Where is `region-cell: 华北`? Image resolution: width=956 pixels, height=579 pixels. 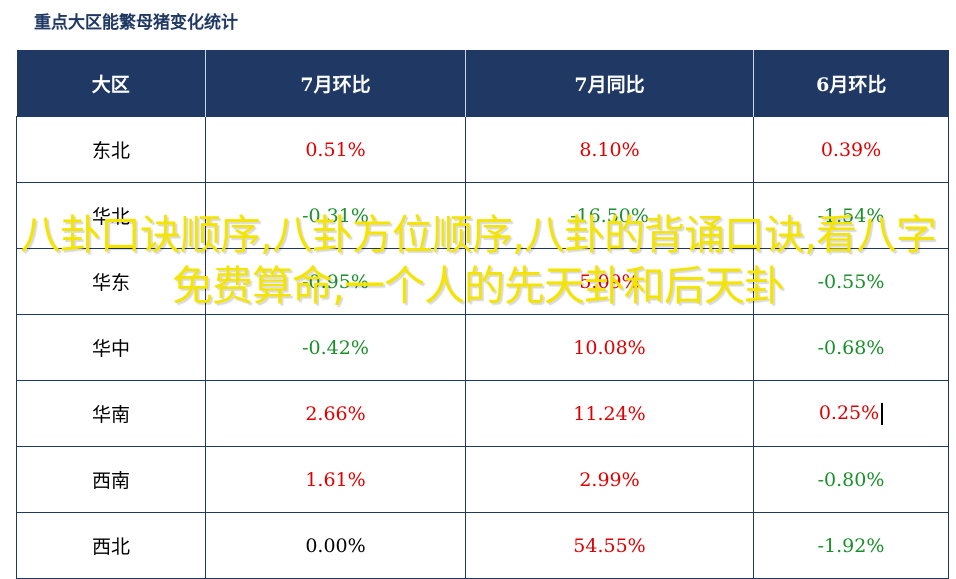
region-cell: 华北 is located at coordinates (111, 215).